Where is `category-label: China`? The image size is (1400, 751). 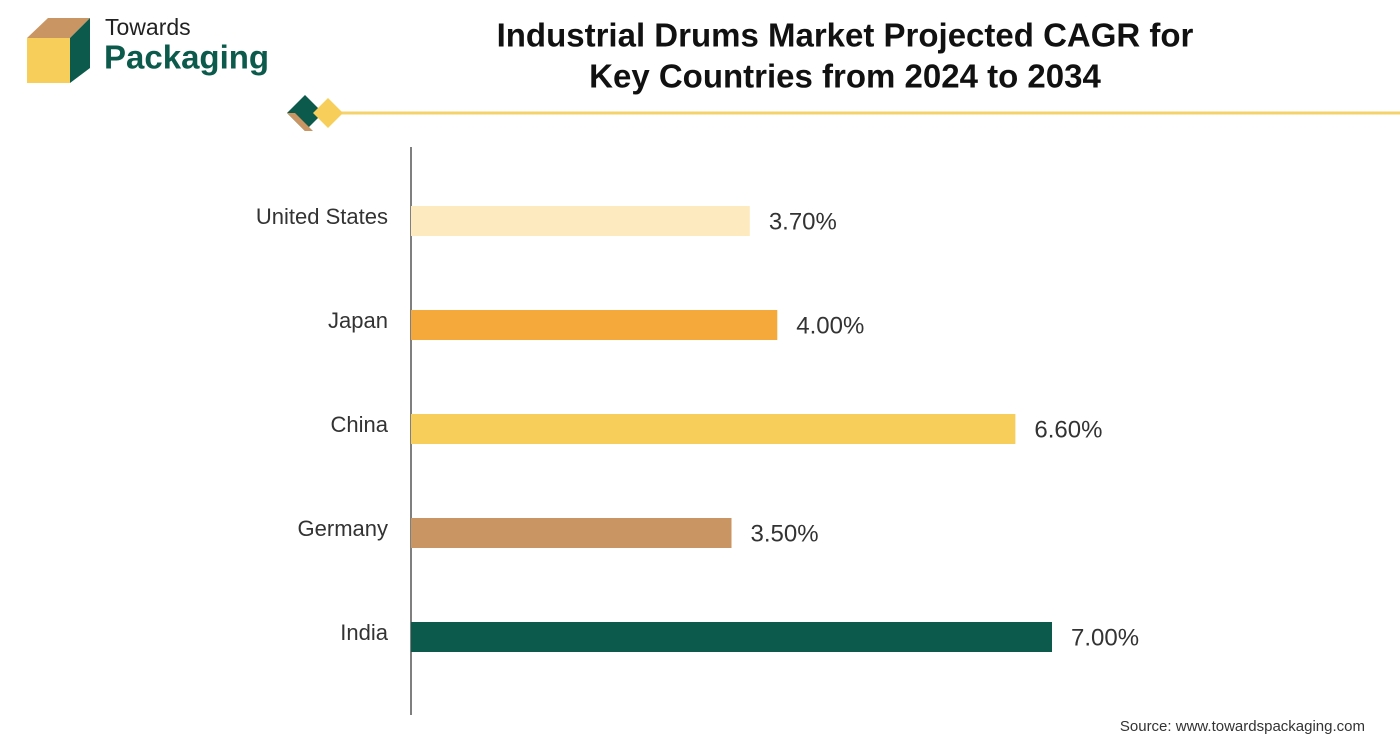 category-label: China is located at coordinates (360, 424).